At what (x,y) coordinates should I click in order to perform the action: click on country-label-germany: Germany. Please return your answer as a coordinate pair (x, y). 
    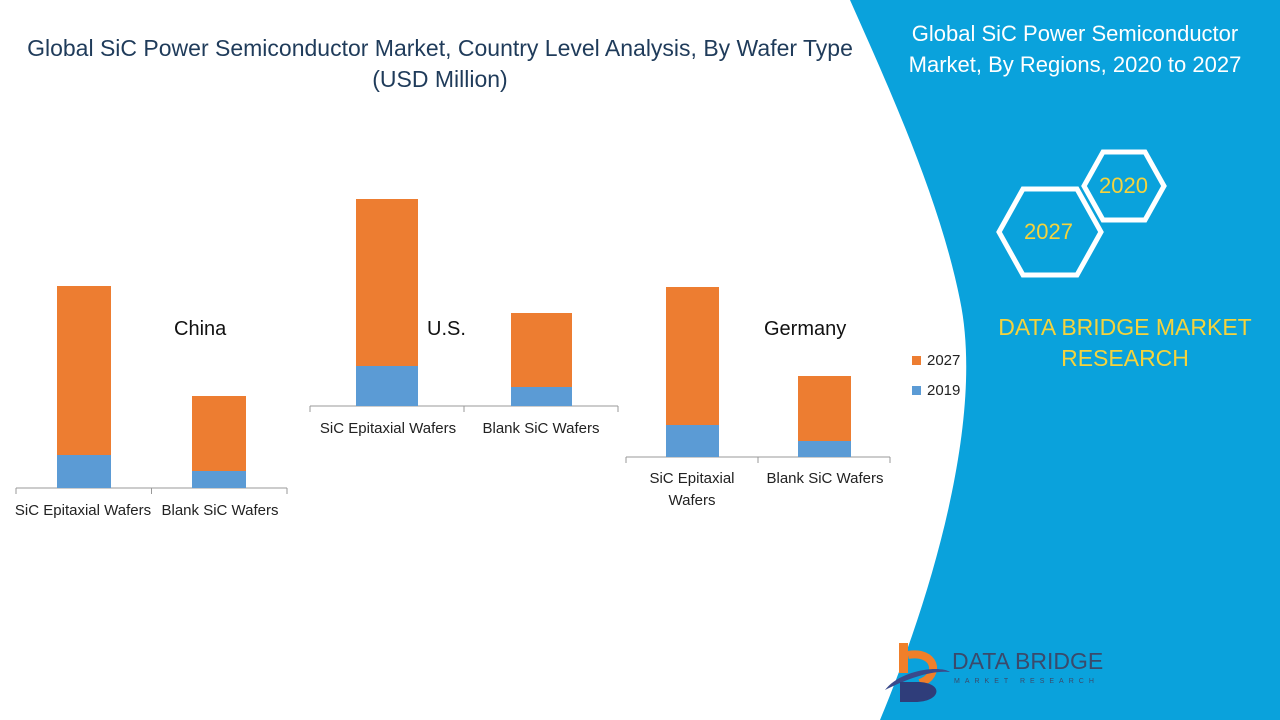
    Looking at the image, I should click on (805, 329).